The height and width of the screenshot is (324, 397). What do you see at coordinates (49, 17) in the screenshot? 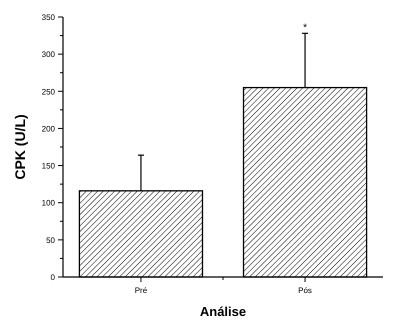
I see `y-tick-label: 350` at bounding box center [49, 17].